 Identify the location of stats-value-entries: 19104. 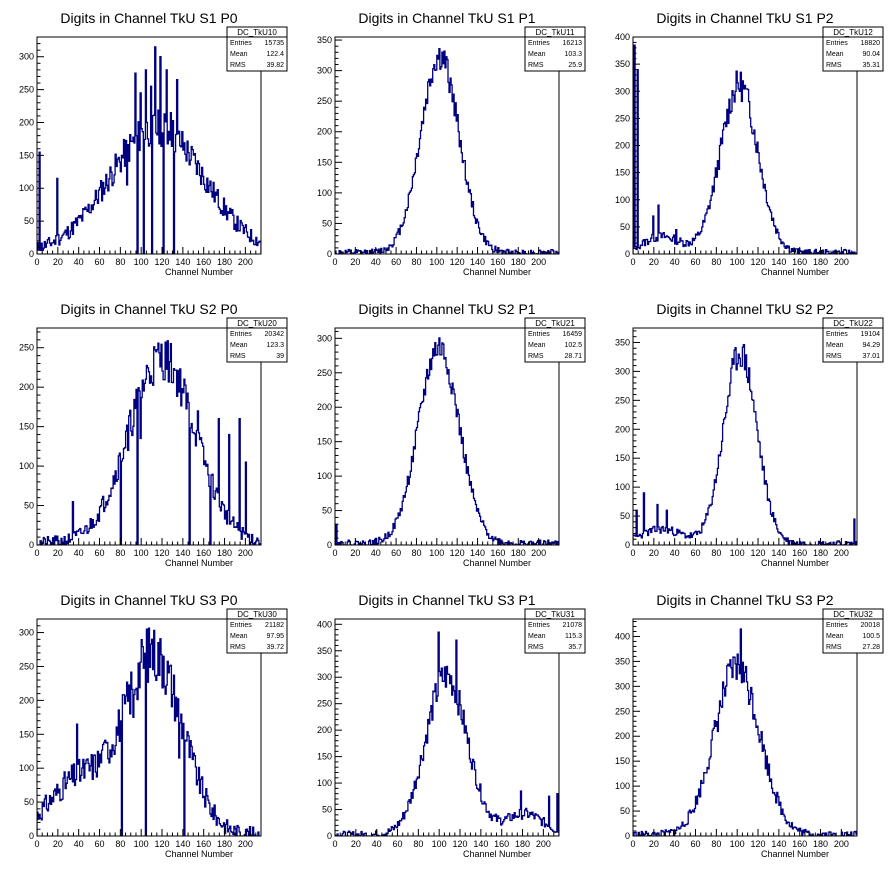
(871, 334).